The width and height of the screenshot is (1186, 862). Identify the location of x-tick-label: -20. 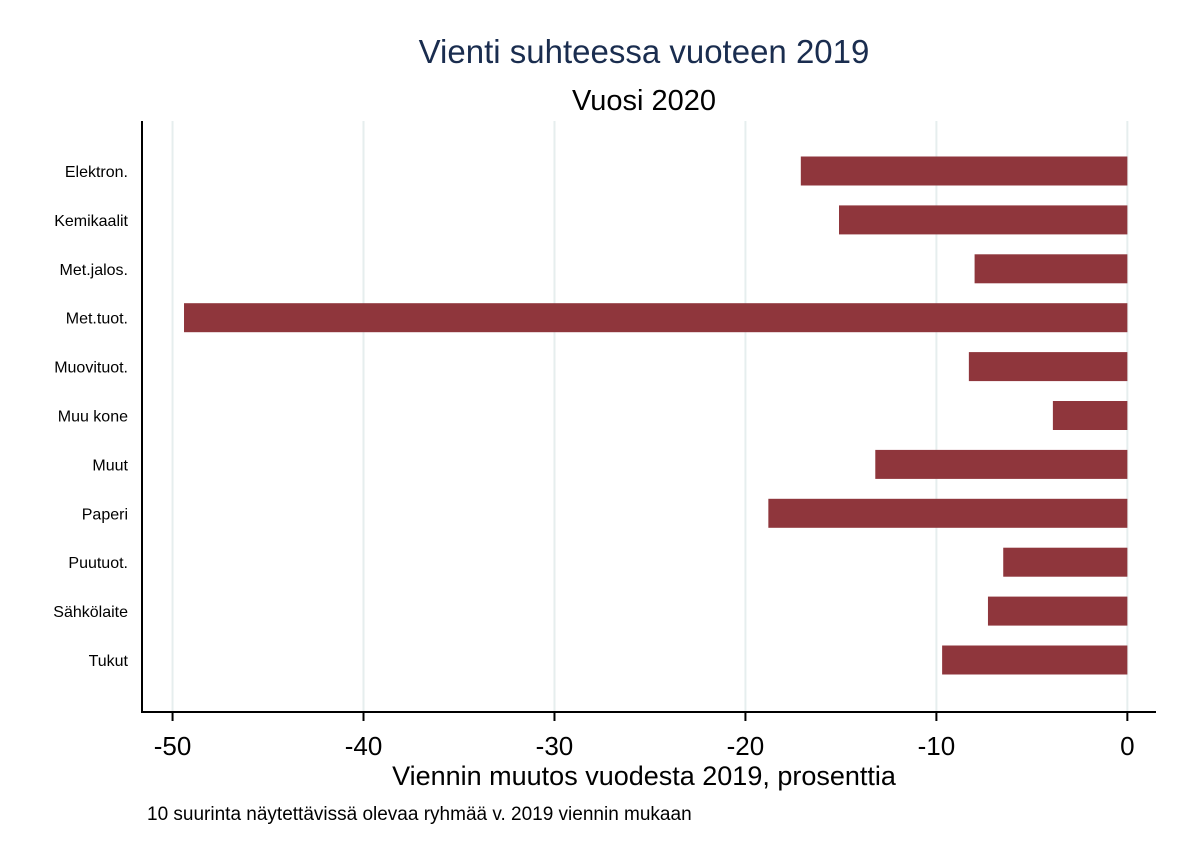
(746, 746).